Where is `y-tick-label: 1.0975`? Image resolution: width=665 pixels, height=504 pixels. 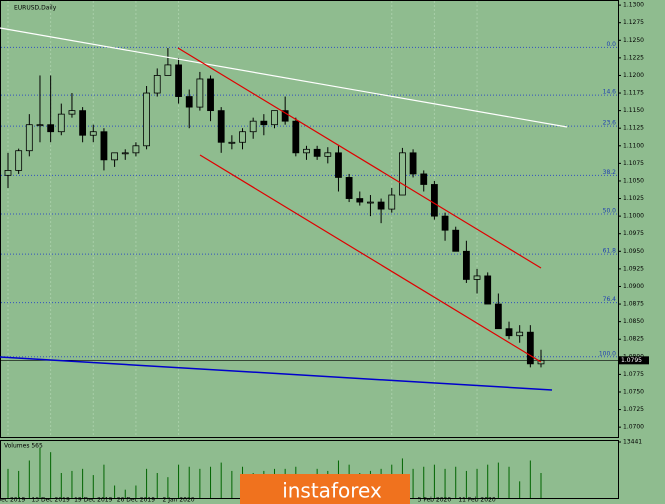
y-tick-label: 1.0975 is located at coordinates (633, 233).